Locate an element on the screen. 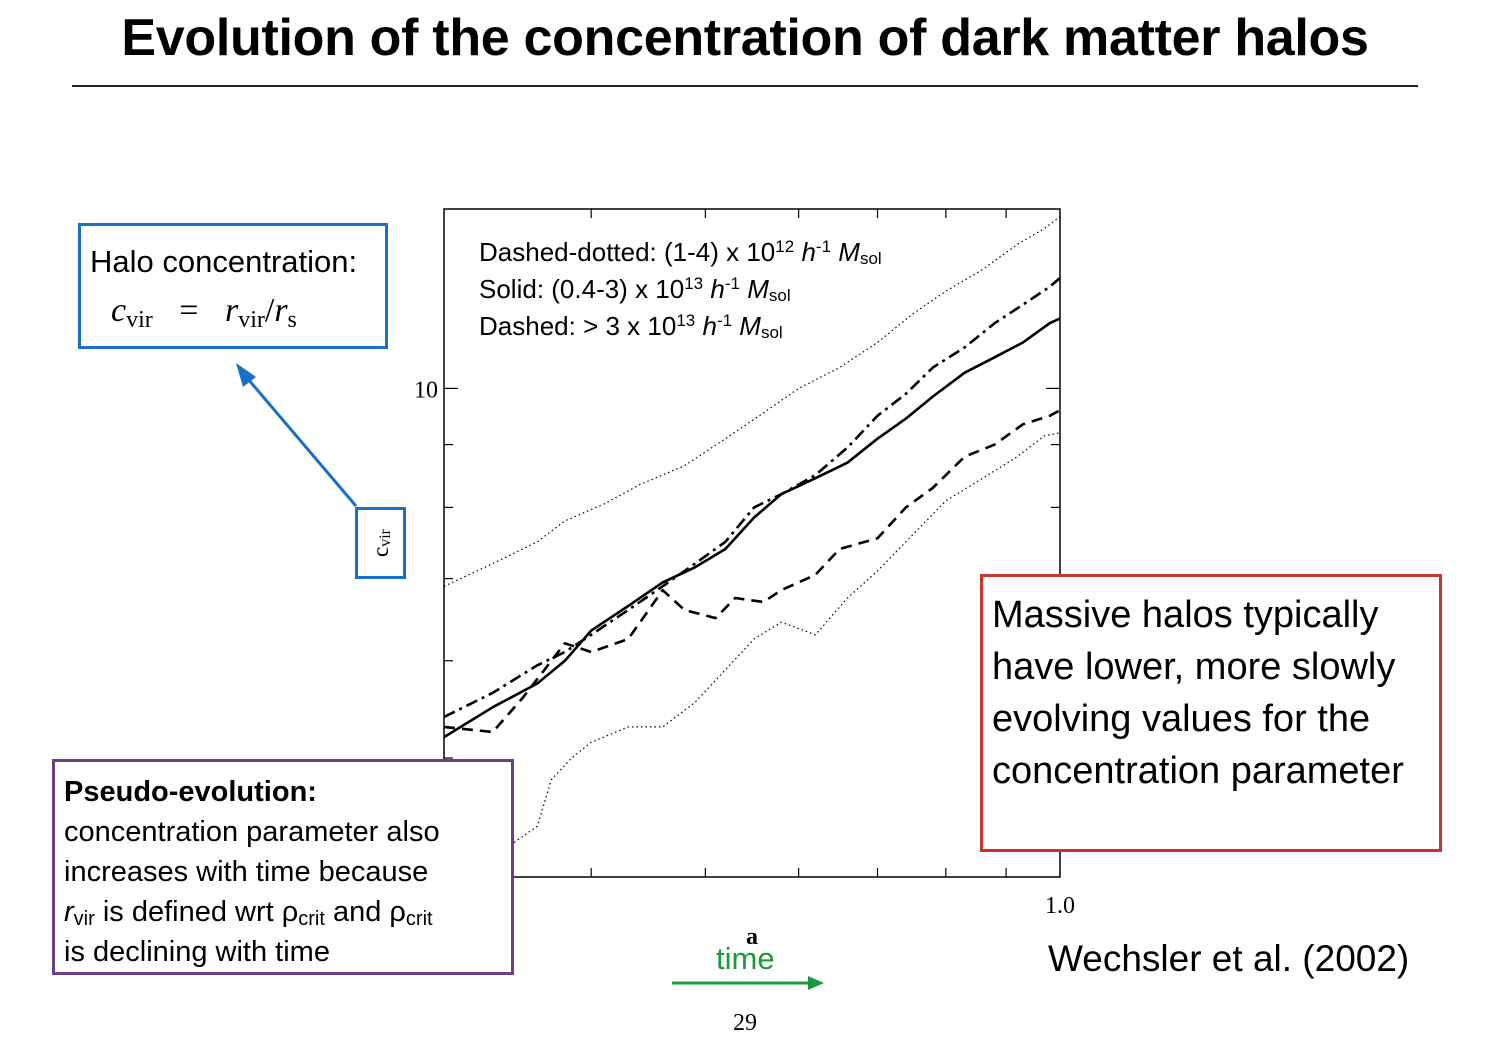 The width and height of the screenshot is (1496, 1046). y-axis-label: cvir is located at coordinates (380, 543).